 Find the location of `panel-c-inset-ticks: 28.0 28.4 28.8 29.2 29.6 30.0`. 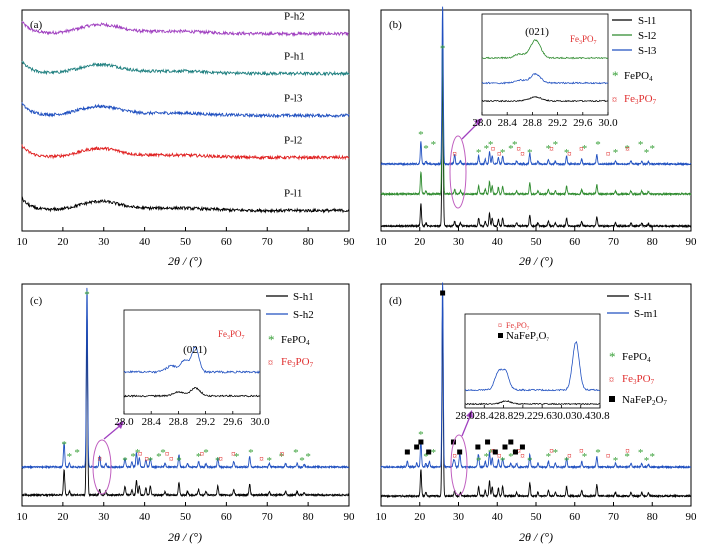

panel-c-inset-ticks: 28.0 28.4 28.8 29.2 29.6 30.0 is located at coordinates (192, 419).